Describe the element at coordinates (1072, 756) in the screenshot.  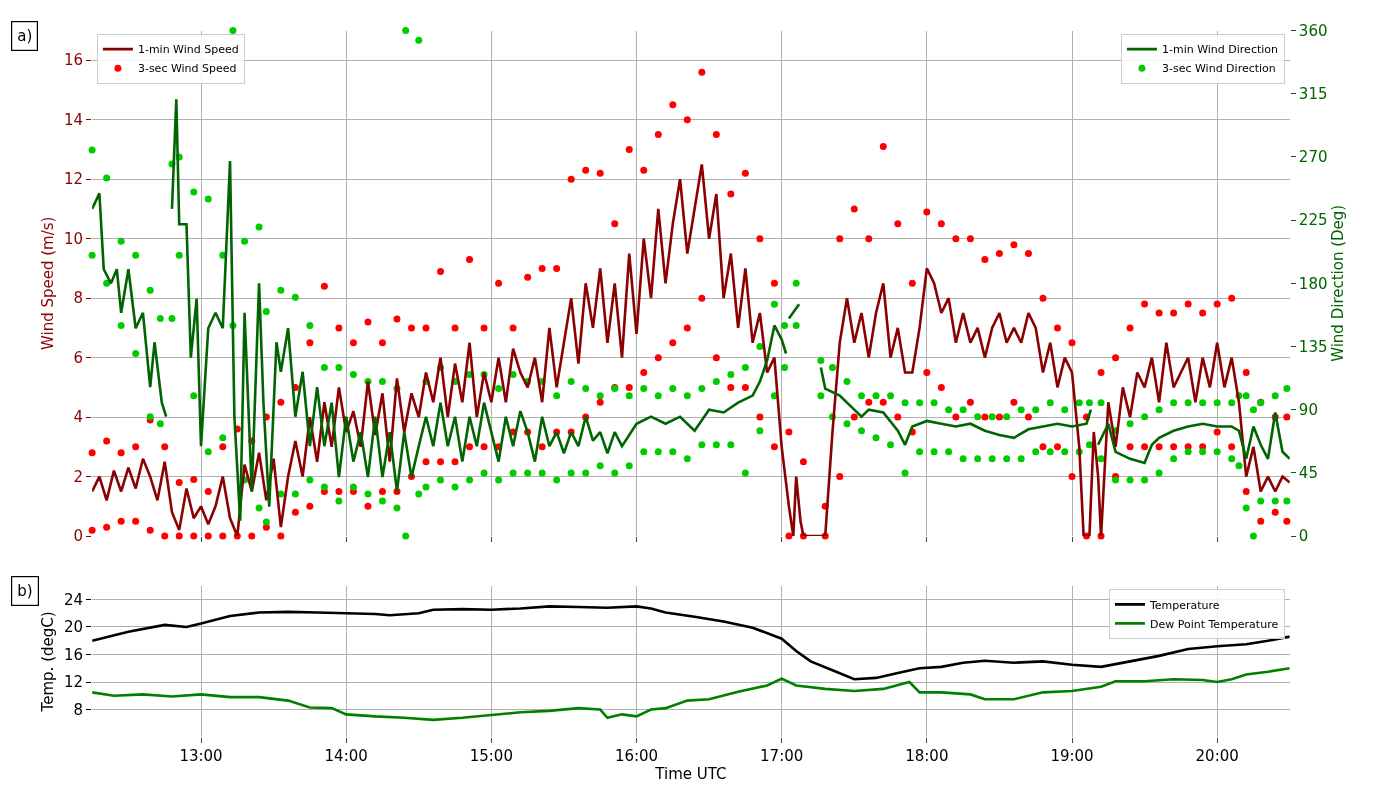
I see `x-tick-label: 19:00` at that location.